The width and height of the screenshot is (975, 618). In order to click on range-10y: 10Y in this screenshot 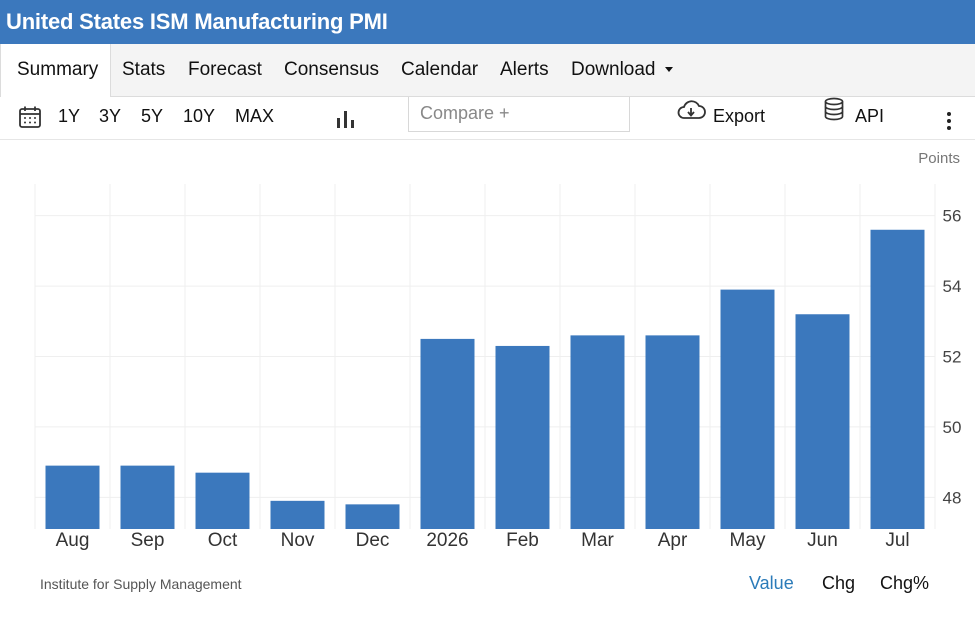, I will do `click(199, 116)`.